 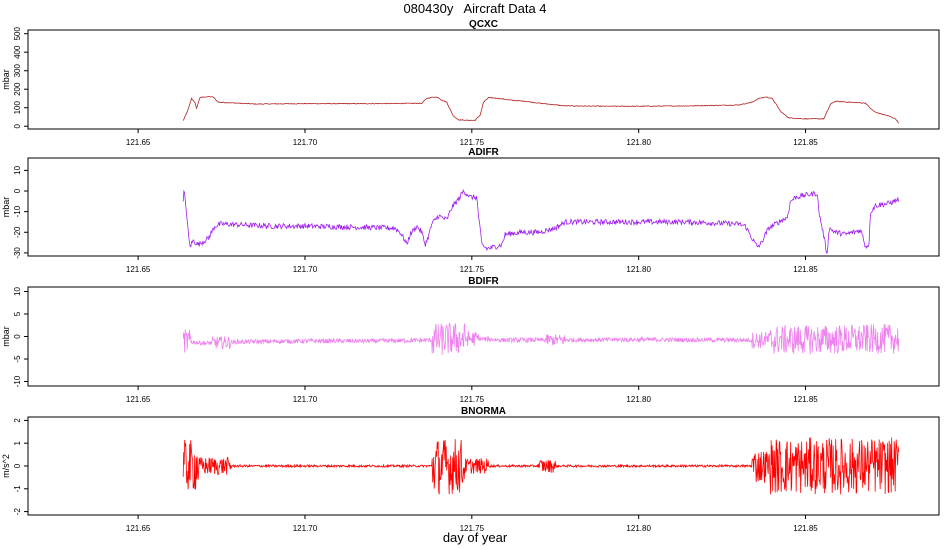 What do you see at coordinates (17, 442) in the screenshot?
I see `y-tick-label: 1` at bounding box center [17, 442].